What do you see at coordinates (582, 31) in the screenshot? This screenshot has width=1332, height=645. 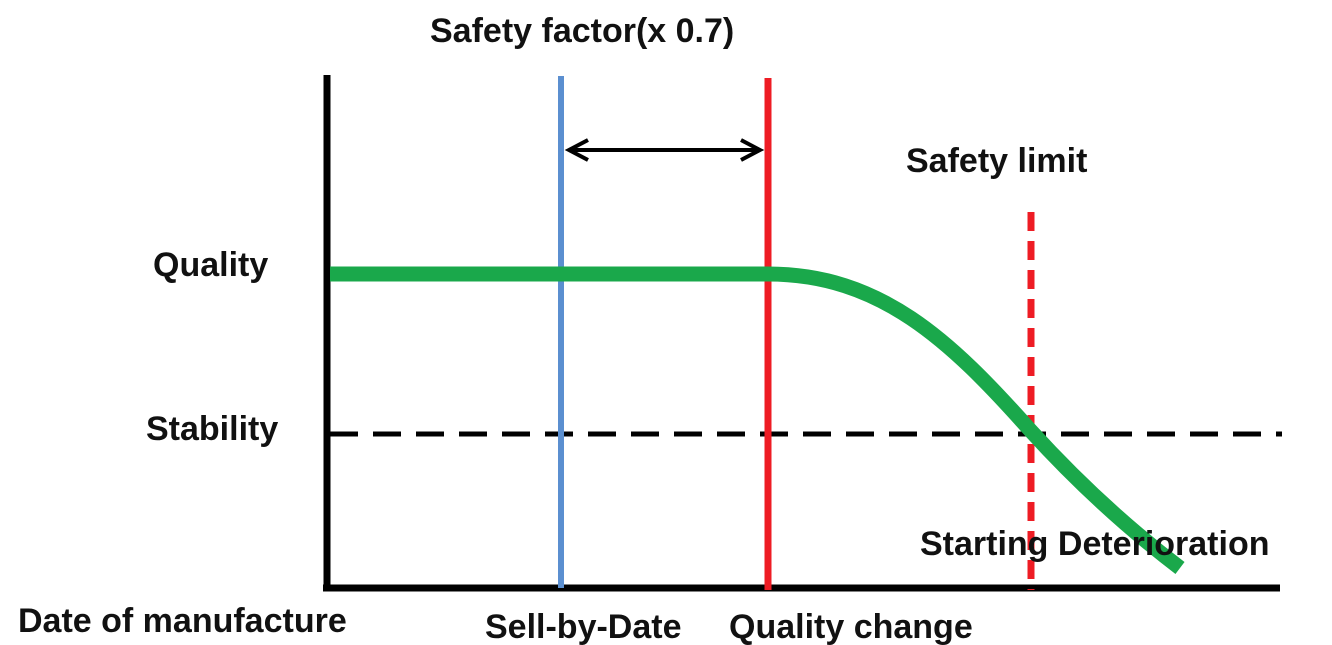 I see `safety-factor-label: Safety factor(x 0.7)` at bounding box center [582, 31].